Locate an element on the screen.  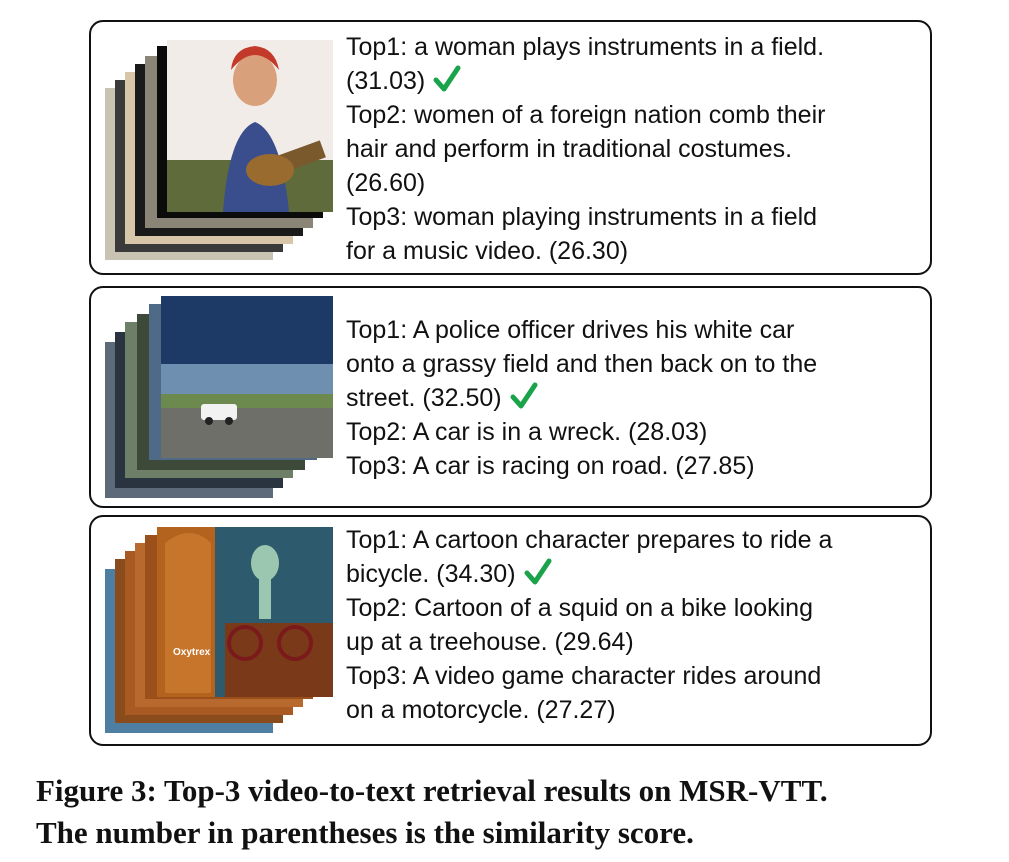
result-line: on a motorcycle. (27.27) is located at coordinates (481, 710).